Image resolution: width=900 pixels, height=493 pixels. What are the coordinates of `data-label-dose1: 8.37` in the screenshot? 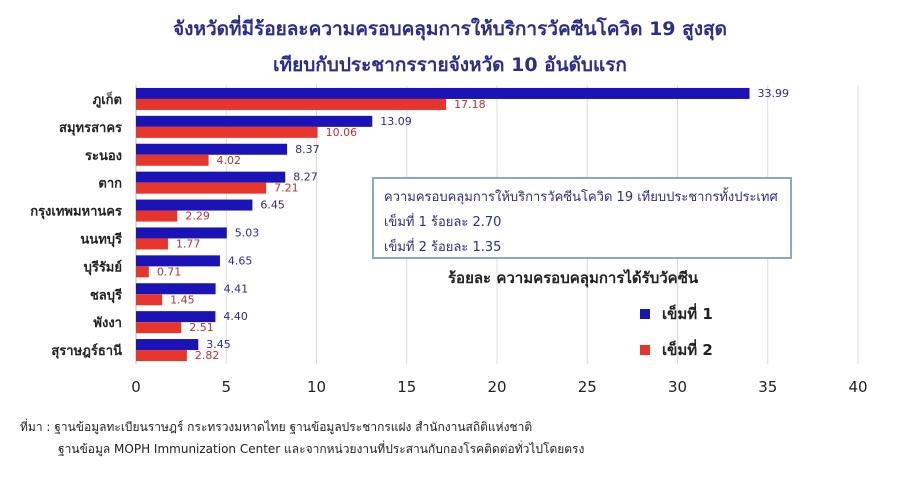 It's located at (307, 149).